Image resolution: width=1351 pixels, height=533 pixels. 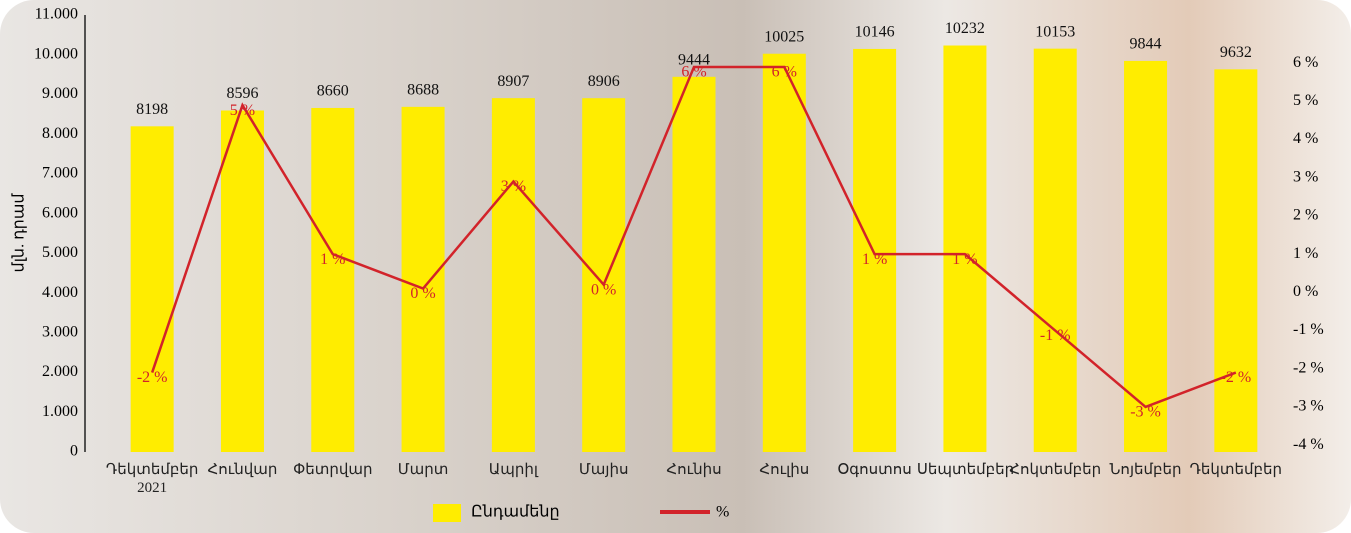 I want to click on x-tick-label: Փետրվար, so click(x=333, y=470).